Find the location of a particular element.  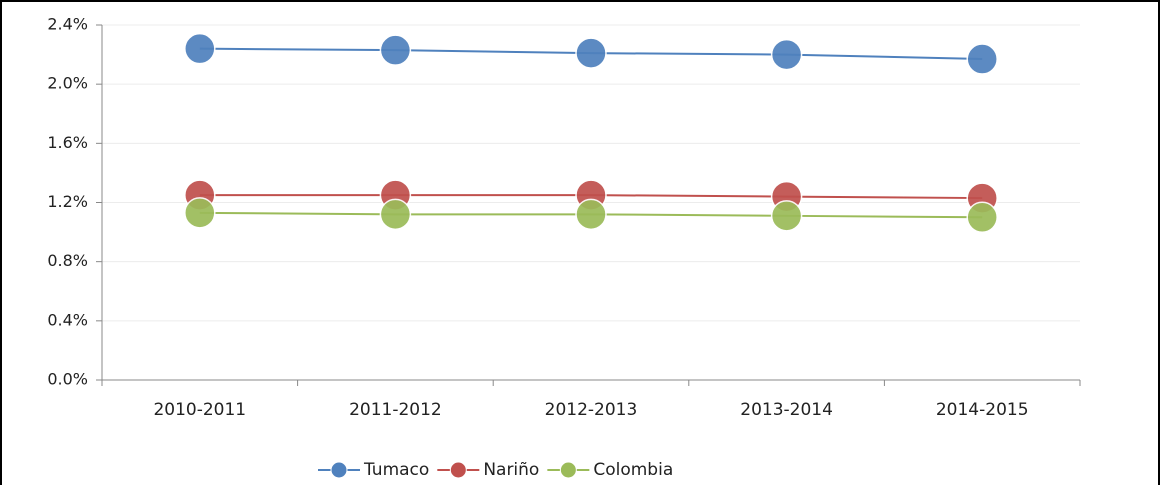

y-tick-label: 2.4% is located at coordinates (67, 24).